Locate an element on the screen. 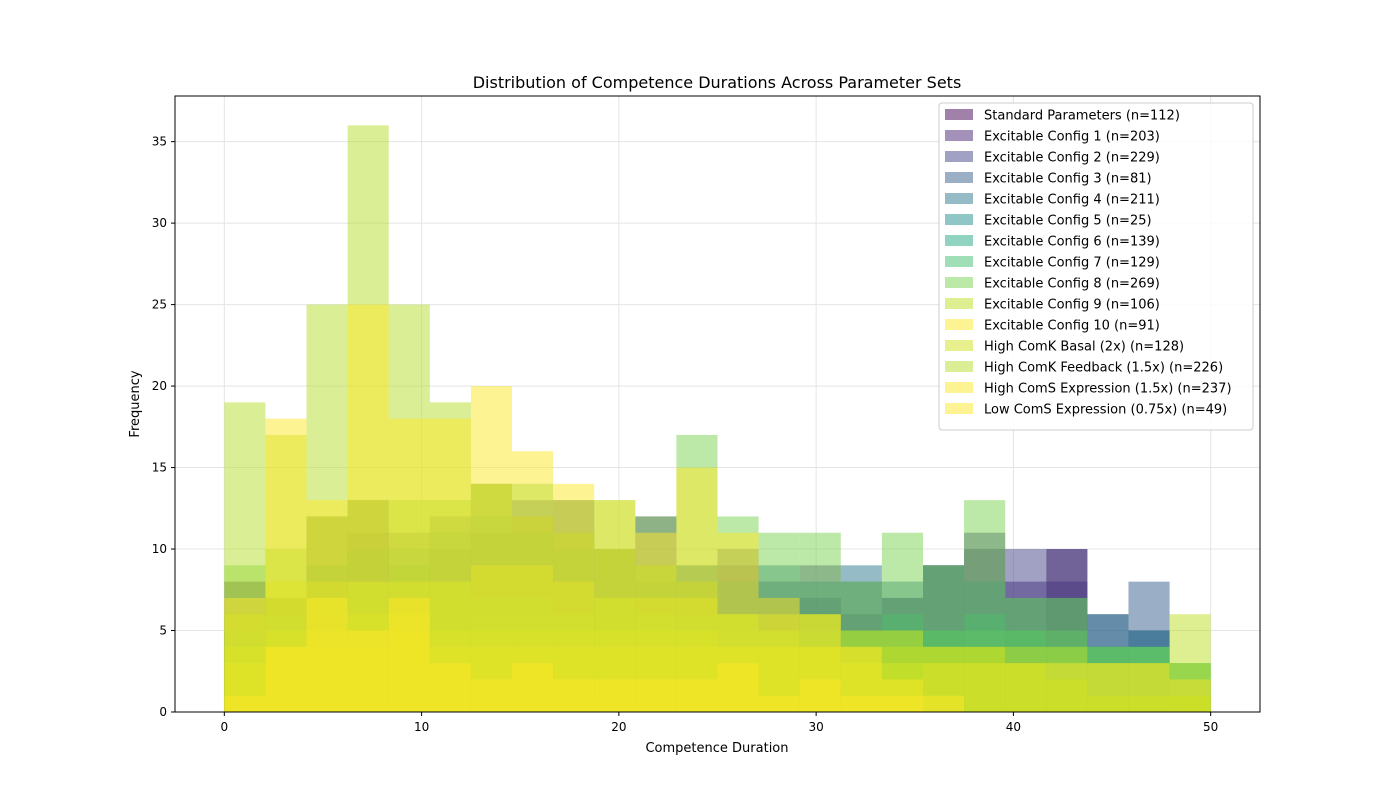  y-axis-ticks: 0 5 10 15 20 25 30 35 is located at coordinates (163, 427).